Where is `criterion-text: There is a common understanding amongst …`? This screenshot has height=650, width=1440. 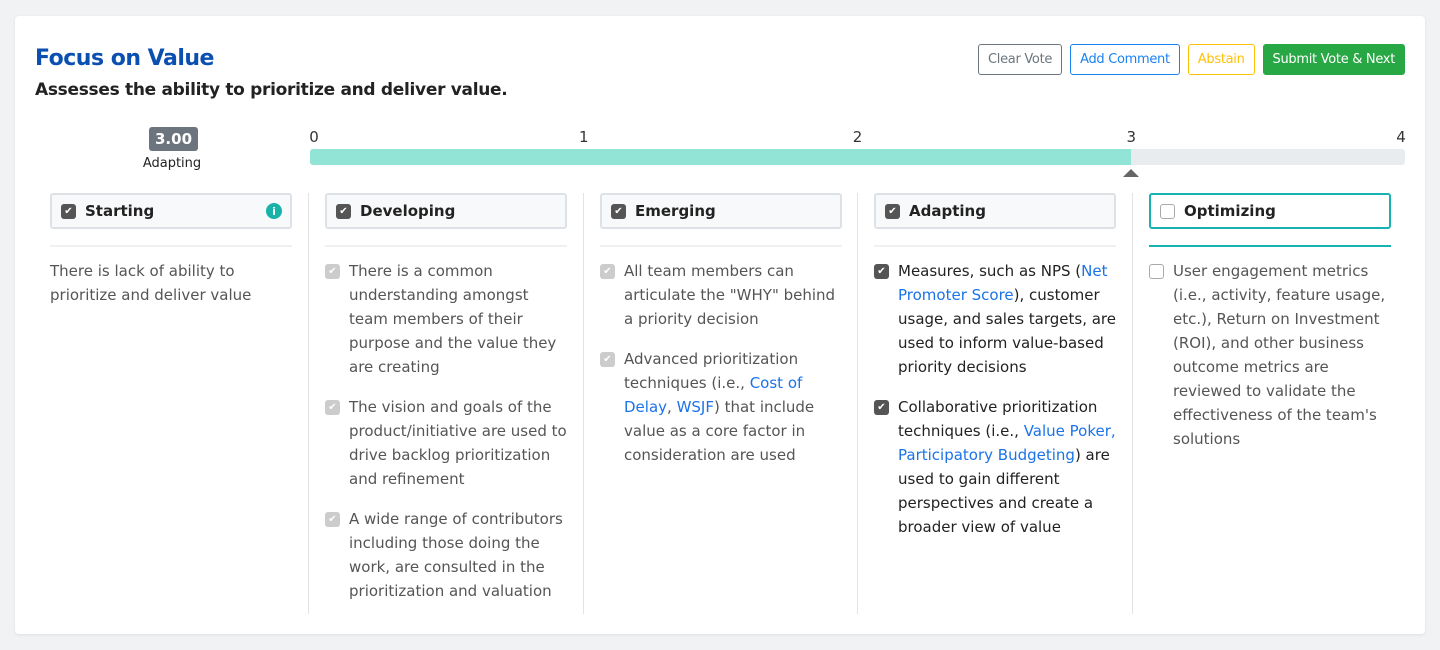
criterion-text: There is a common understanding amongst … is located at coordinates (458, 319).